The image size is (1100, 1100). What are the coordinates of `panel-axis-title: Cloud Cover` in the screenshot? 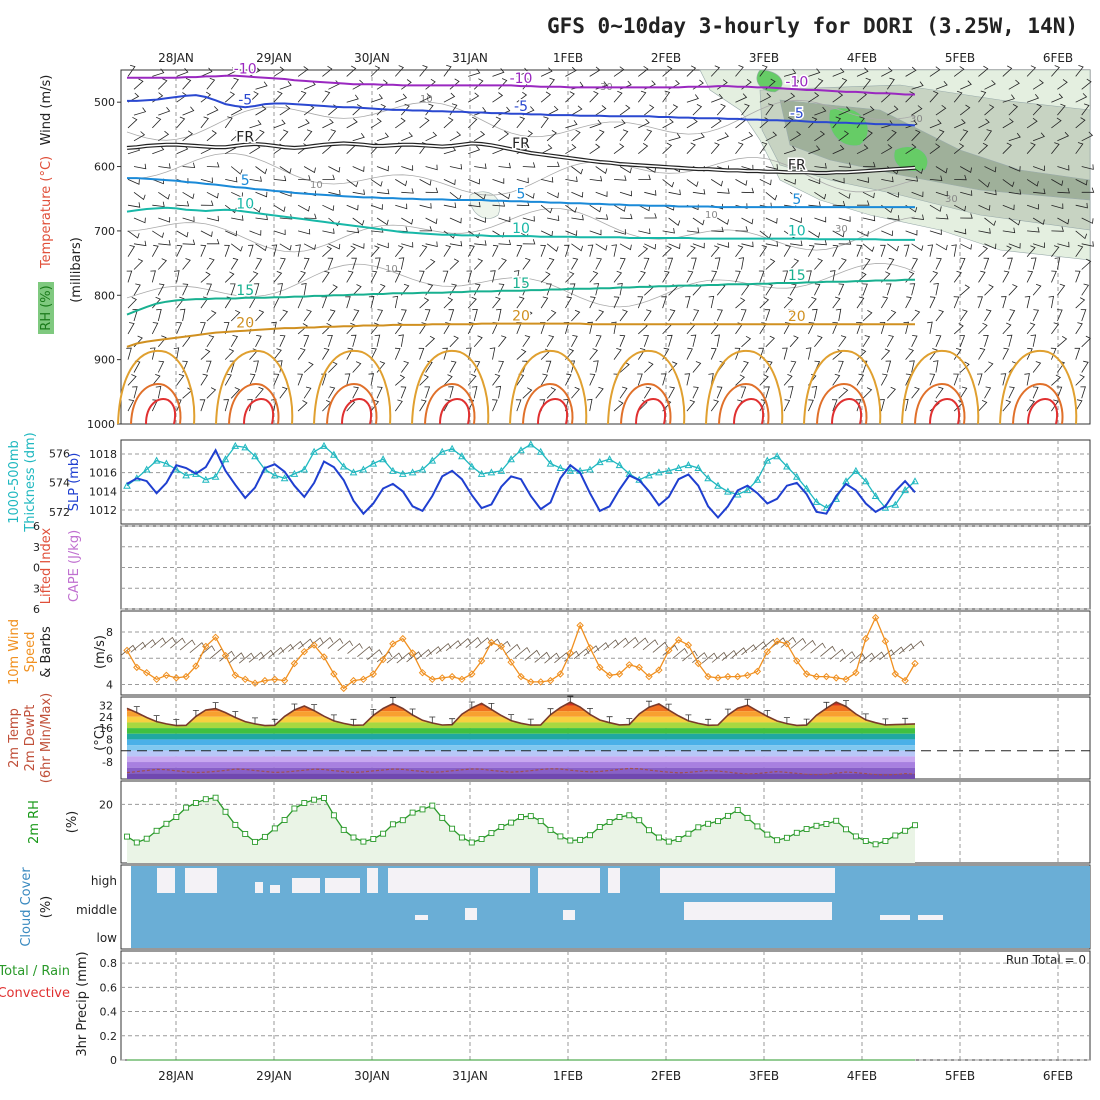 It's located at (26, 907).